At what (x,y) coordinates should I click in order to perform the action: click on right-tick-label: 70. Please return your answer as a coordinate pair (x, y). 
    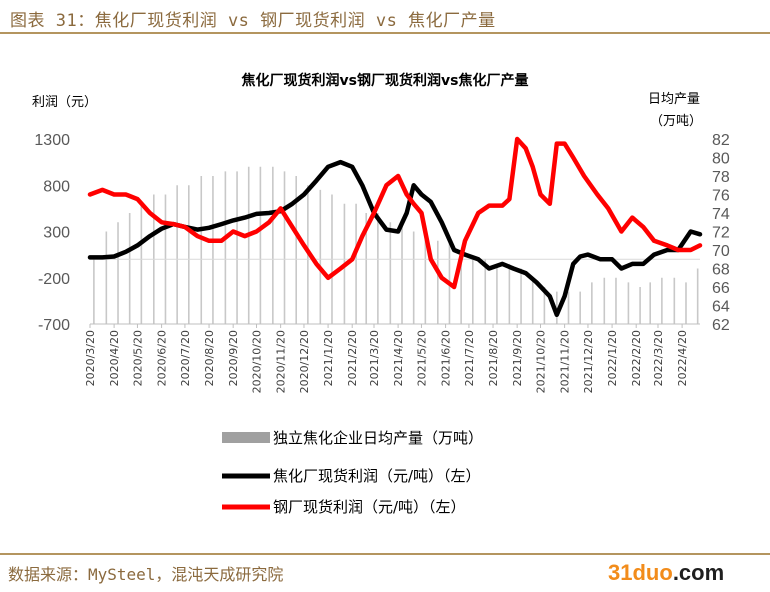
    Looking at the image, I should click on (721, 251).